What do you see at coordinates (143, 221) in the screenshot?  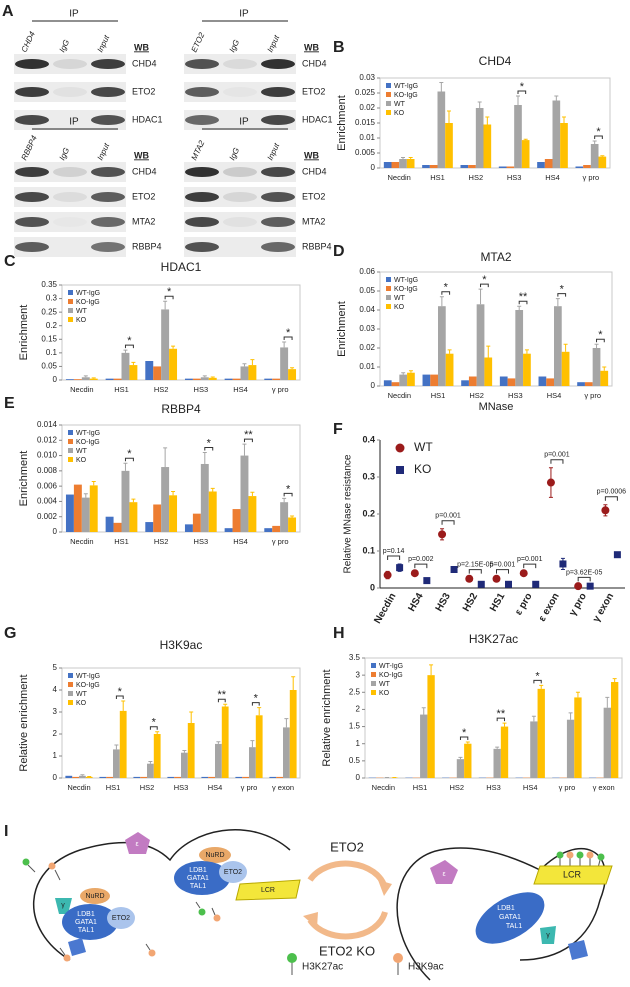 I see `band-label: MTA2` at bounding box center [143, 221].